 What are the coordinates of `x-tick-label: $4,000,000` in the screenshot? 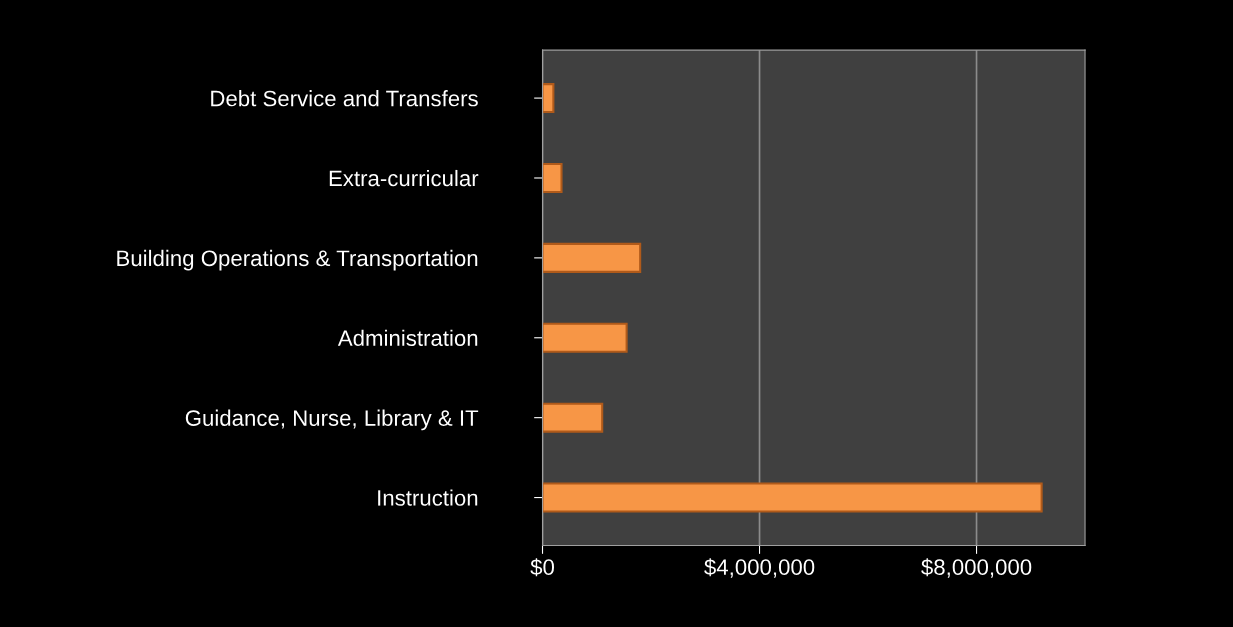 It's located at (759, 568).